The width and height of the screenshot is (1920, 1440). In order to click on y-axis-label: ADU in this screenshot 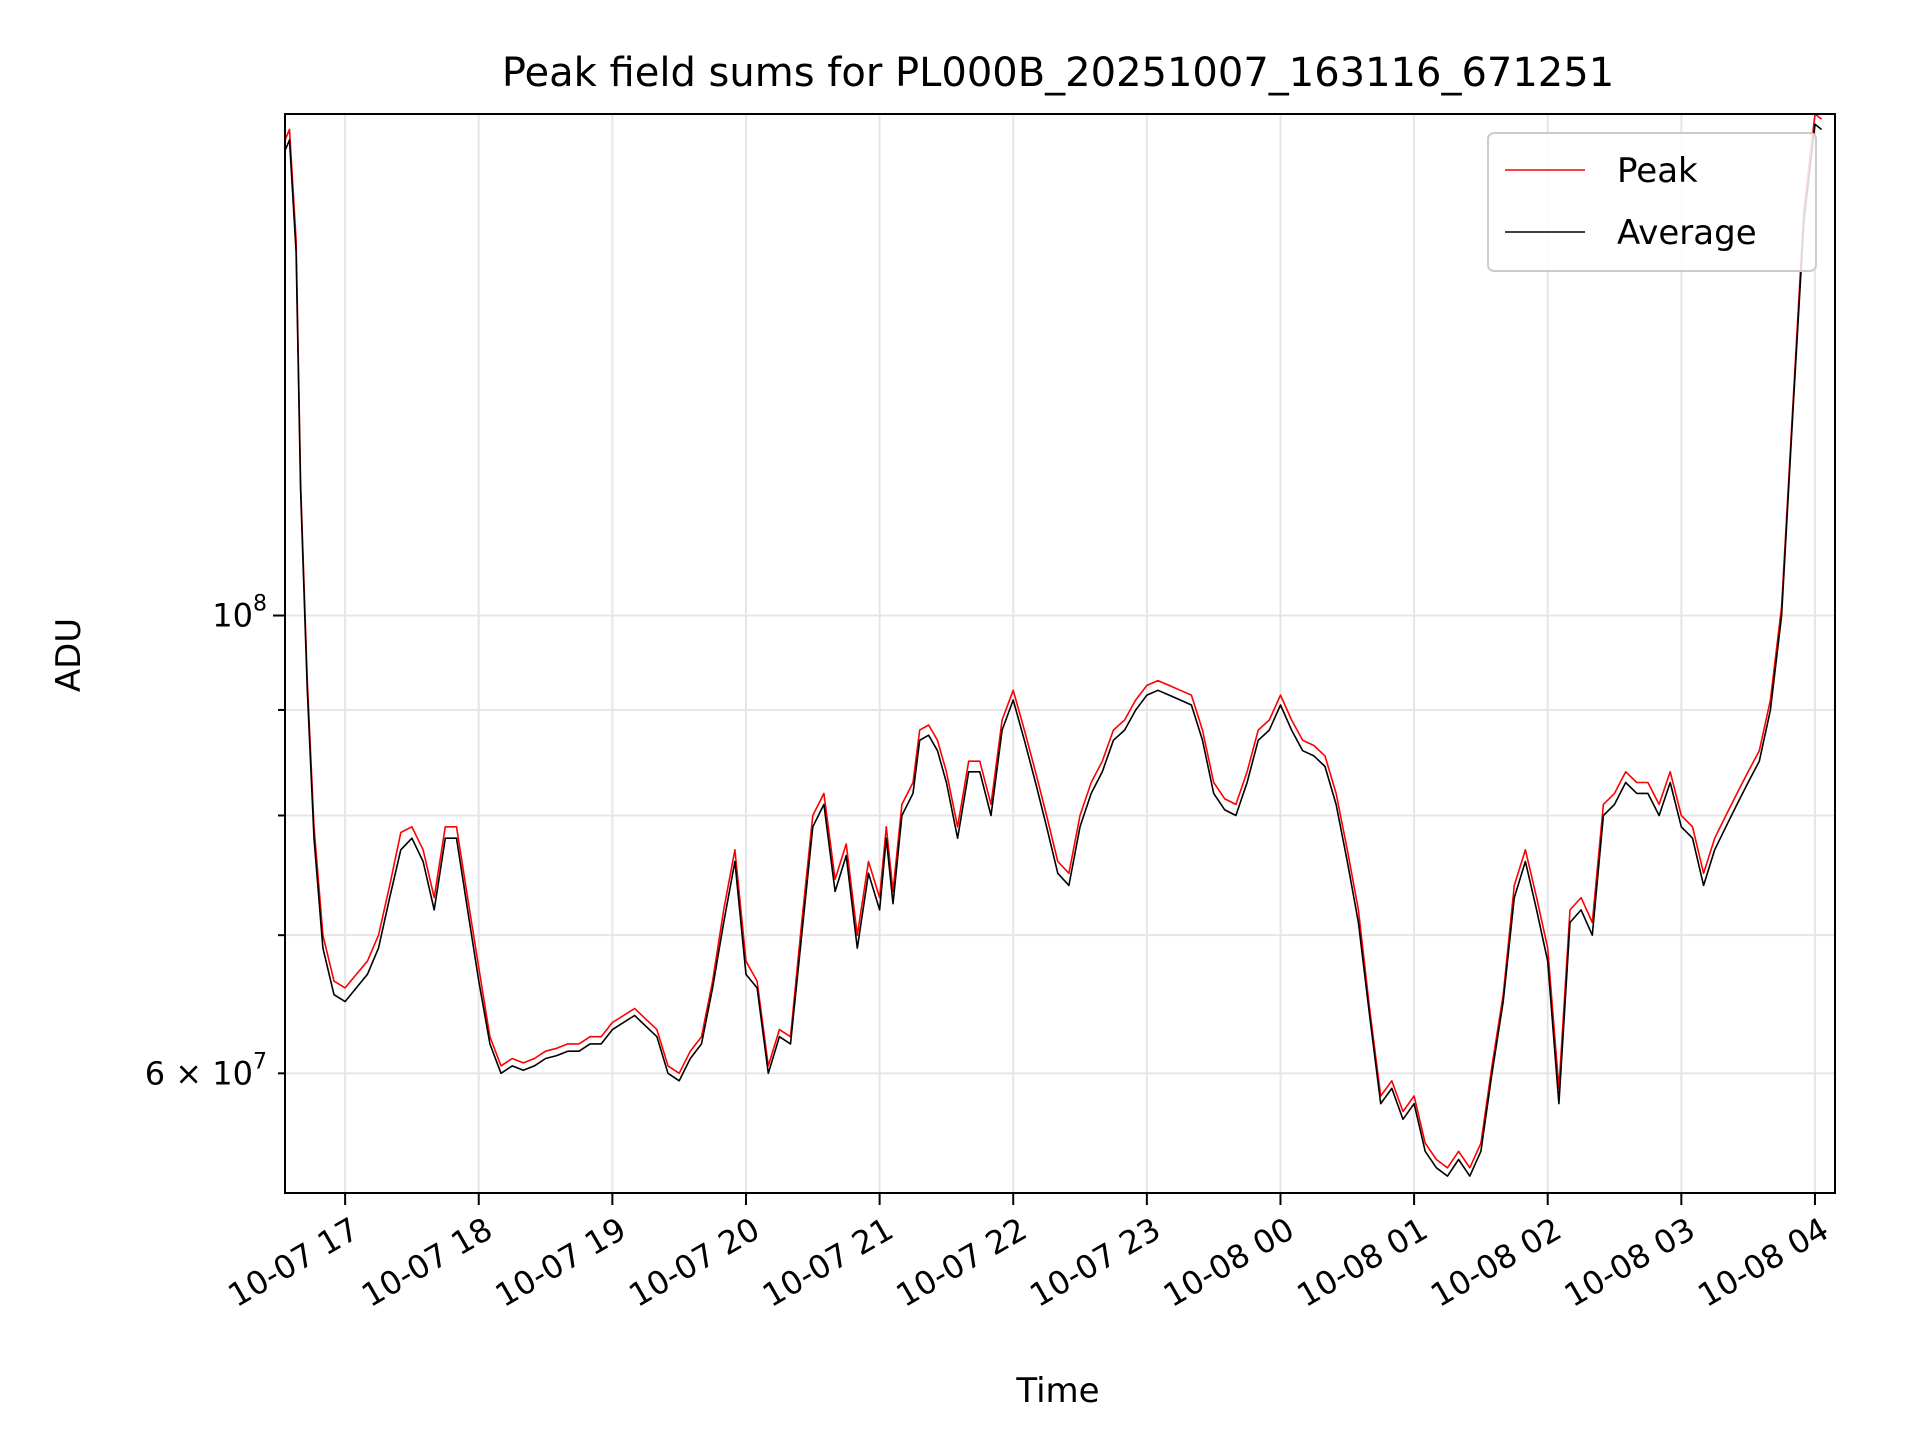, I will do `click(69, 655)`.